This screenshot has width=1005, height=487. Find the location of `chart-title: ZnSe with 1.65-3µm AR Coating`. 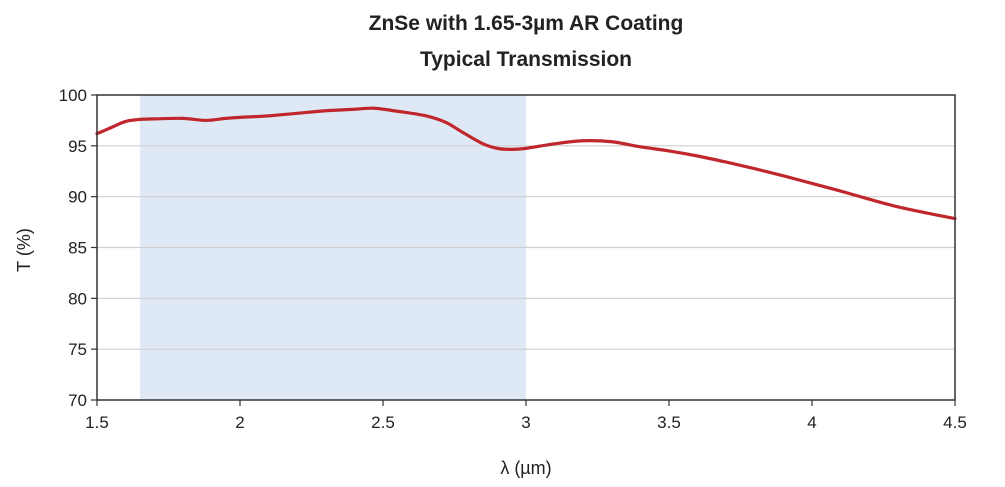

chart-title: ZnSe with 1.65-3µm AR Coating is located at coordinates (526, 23).